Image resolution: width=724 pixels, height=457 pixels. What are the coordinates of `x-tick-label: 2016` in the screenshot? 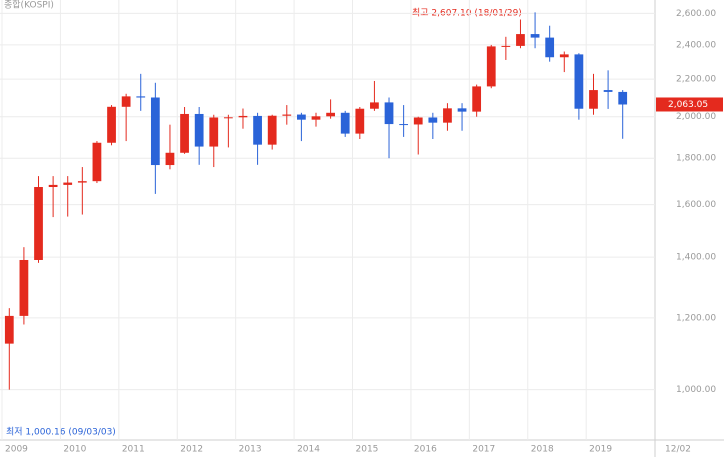 It's located at (425, 450).